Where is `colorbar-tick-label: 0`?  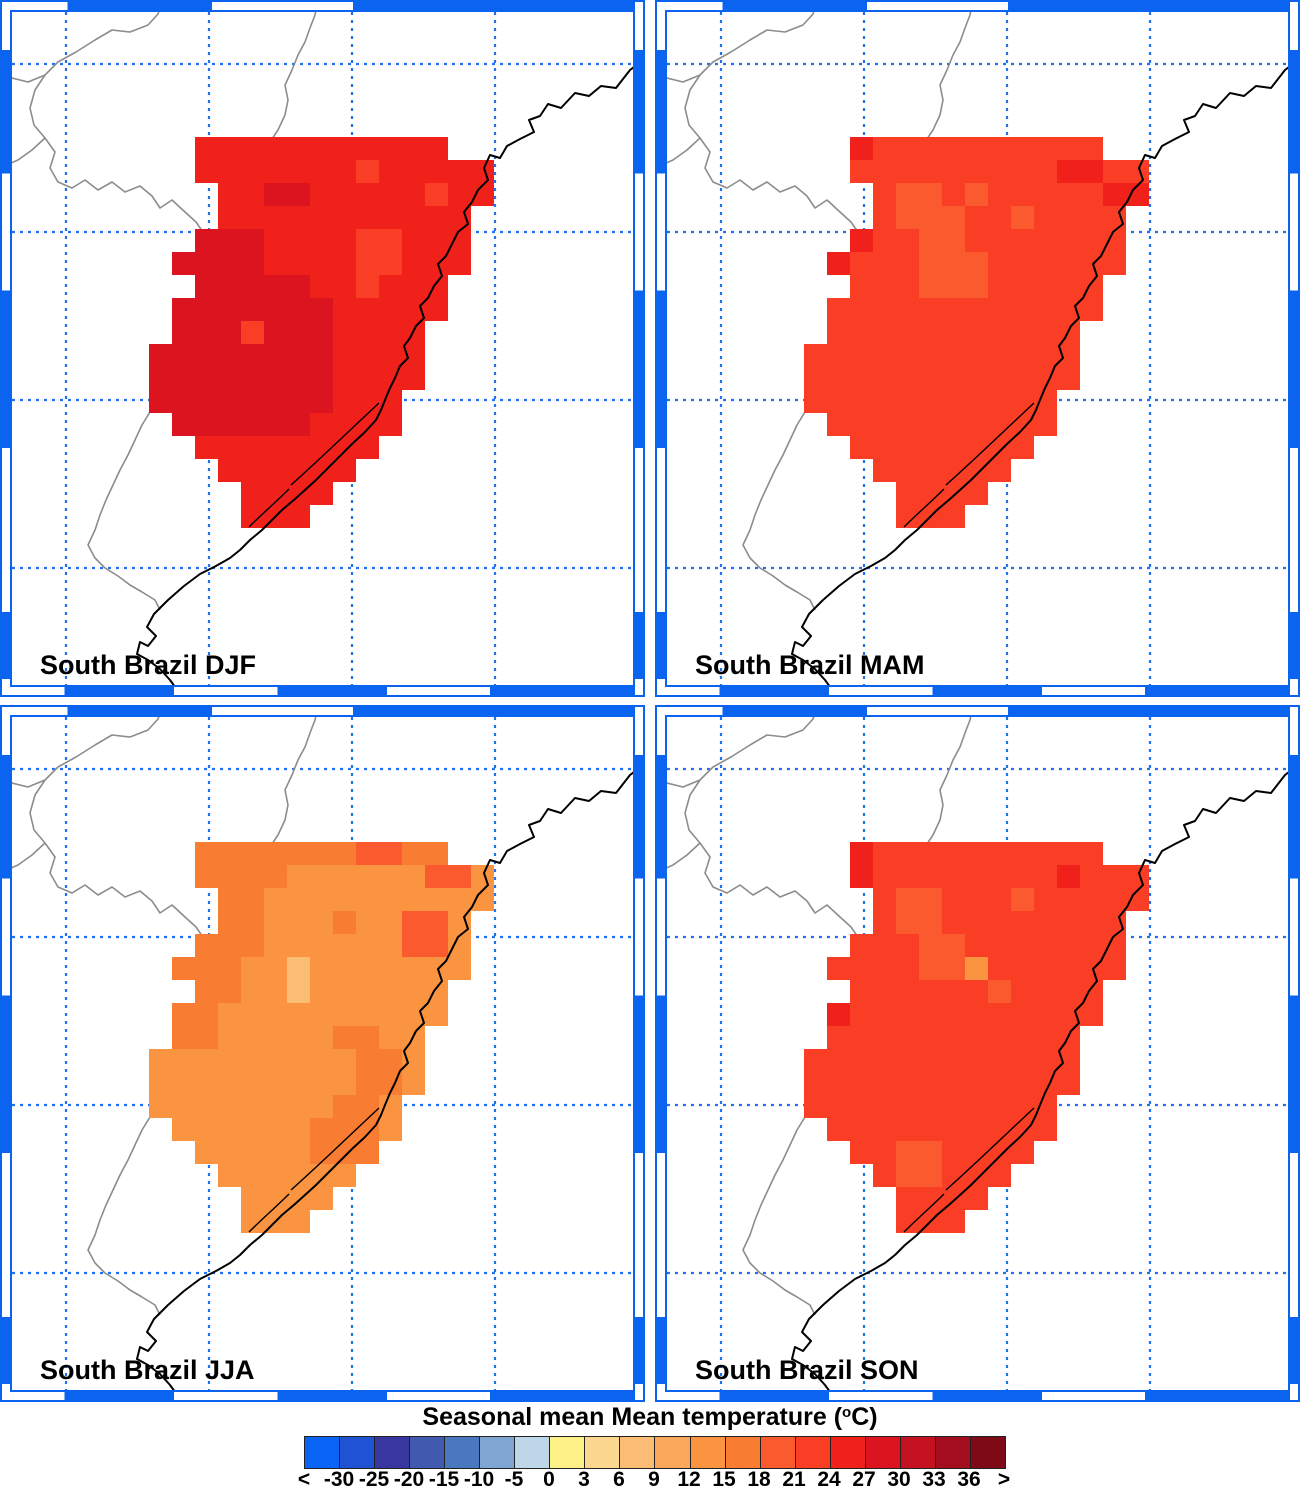 colorbar-tick-label: 0 is located at coordinates (549, 1479).